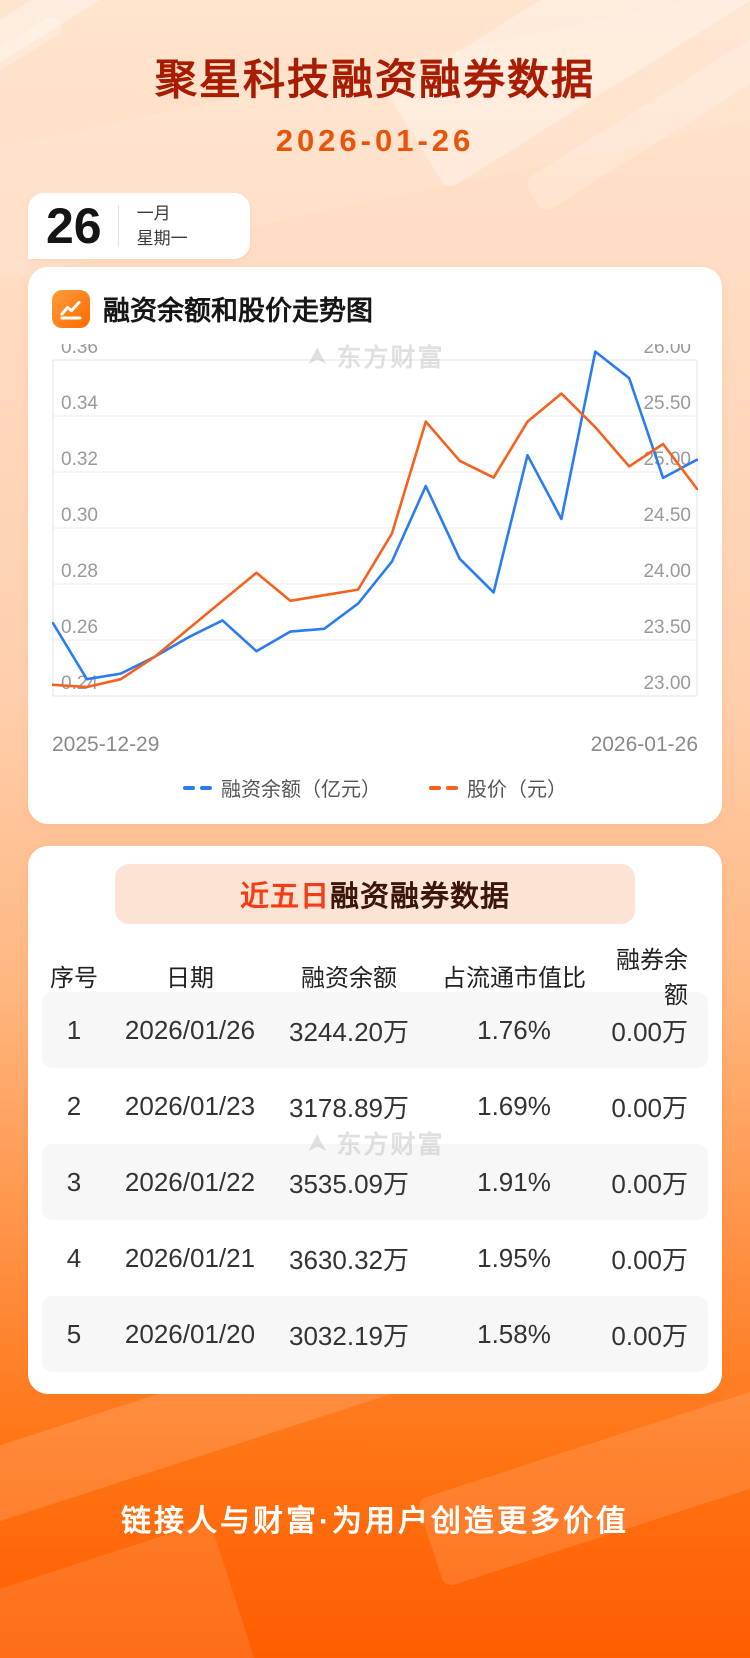 Image resolution: width=750 pixels, height=1658 pixels. What do you see at coordinates (74, 978) in the screenshot?
I see `column-header-index: 序号` at bounding box center [74, 978].